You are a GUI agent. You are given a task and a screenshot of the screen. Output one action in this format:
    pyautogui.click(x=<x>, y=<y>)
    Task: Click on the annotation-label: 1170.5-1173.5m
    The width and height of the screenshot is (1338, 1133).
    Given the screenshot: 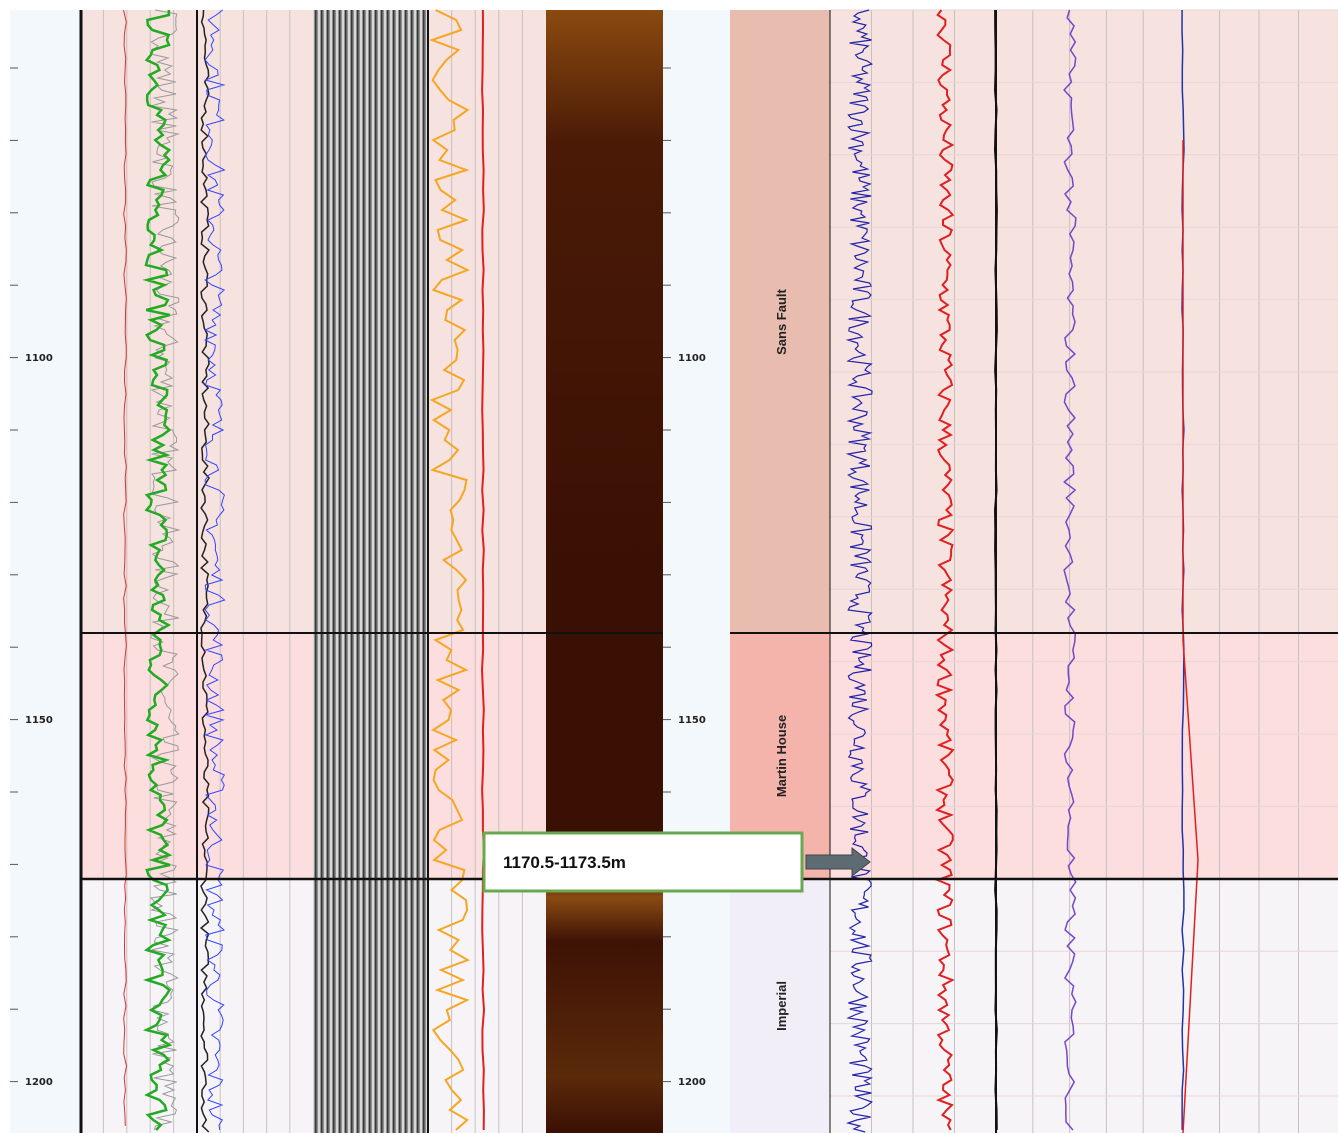 What is the action you would take?
    pyautogui.click(x=564, y=862)
    